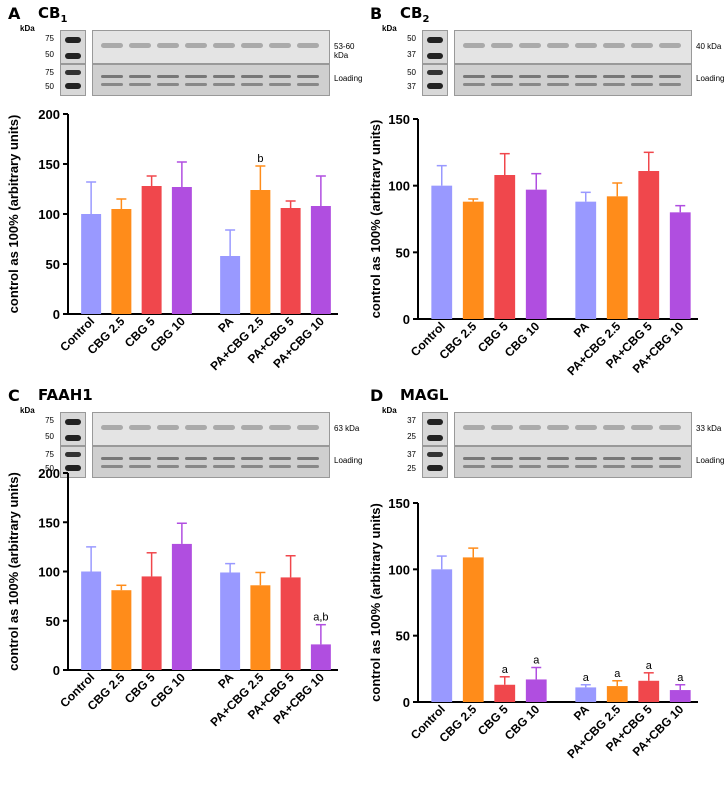 The width and height of the screenshot is (724, 787). Describe the element at coordinates (65, 395) in the screenshot. I see `protein-name: FAAH1` at that location.